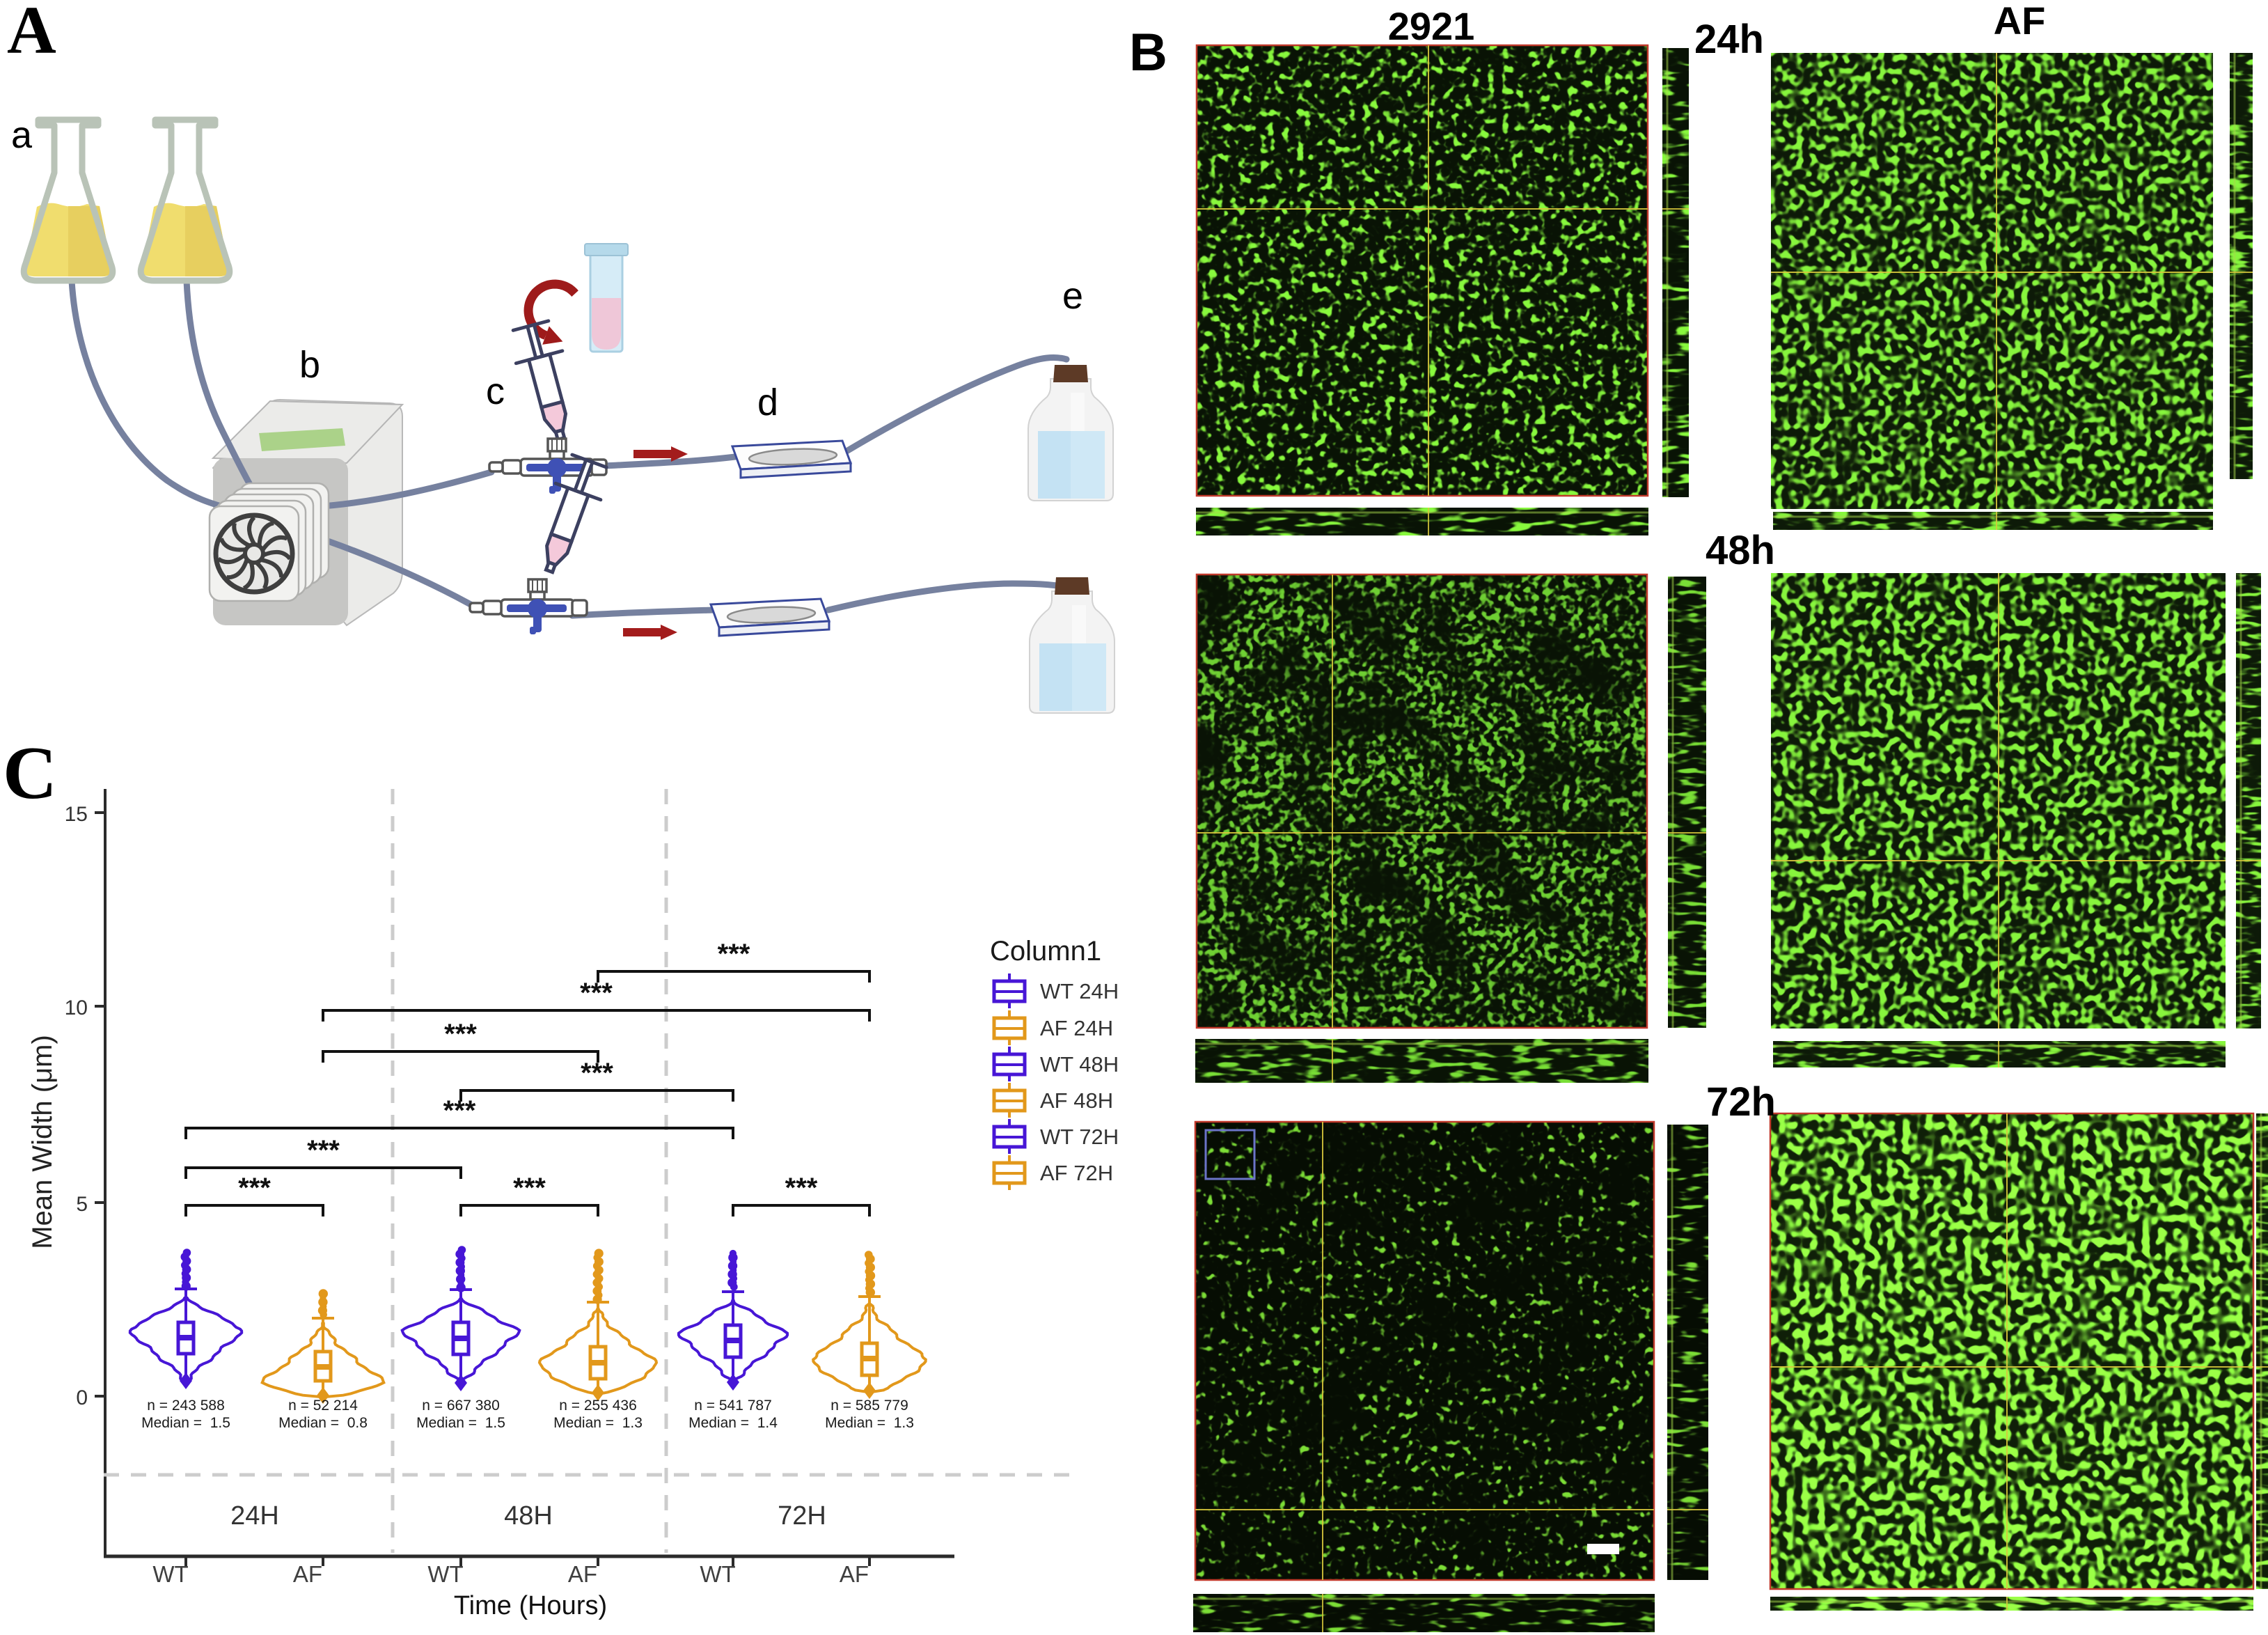 This screenshot has height=1635, width=2268. I want to click on svg-text: a, so click(22, 135).